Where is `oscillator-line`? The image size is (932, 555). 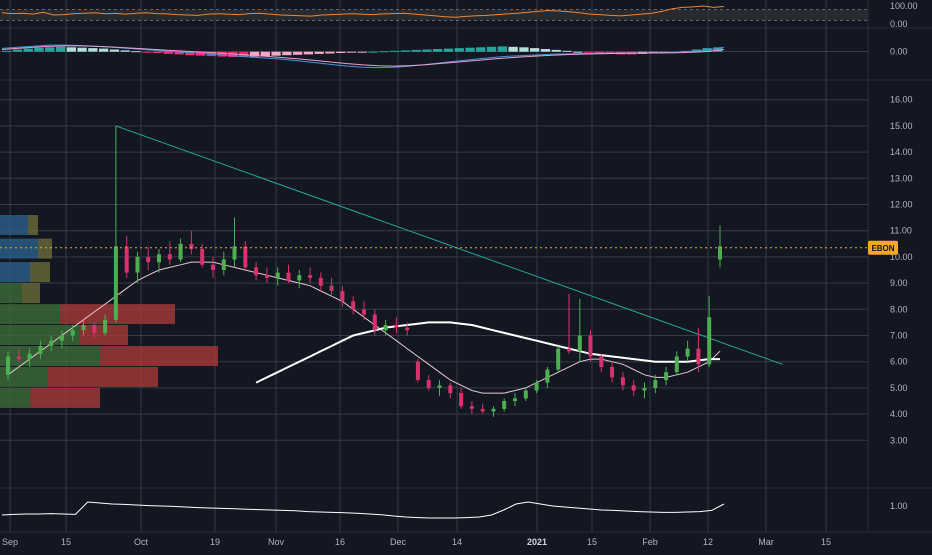 oscillator-line is located at coordinates (363, 11).